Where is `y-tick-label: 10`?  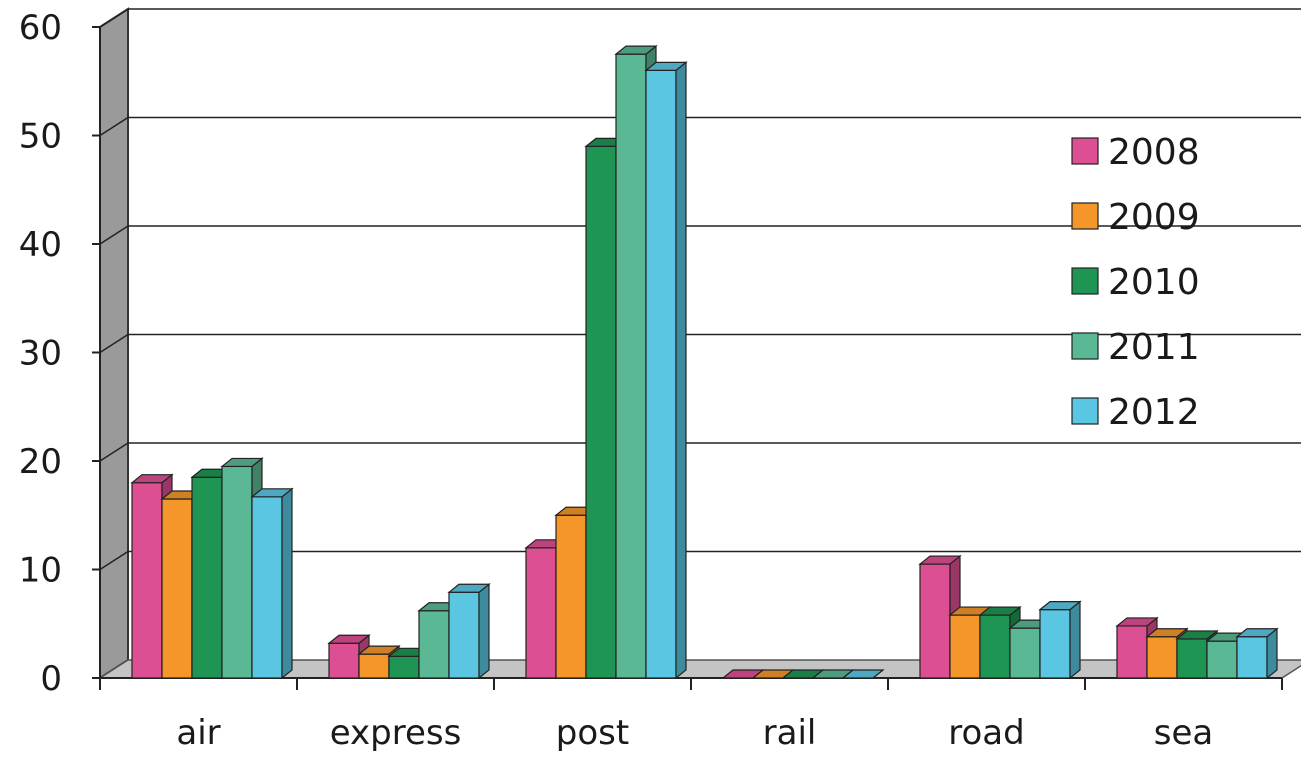
y-tick-label: 10 is located at coordinates (40, 571).